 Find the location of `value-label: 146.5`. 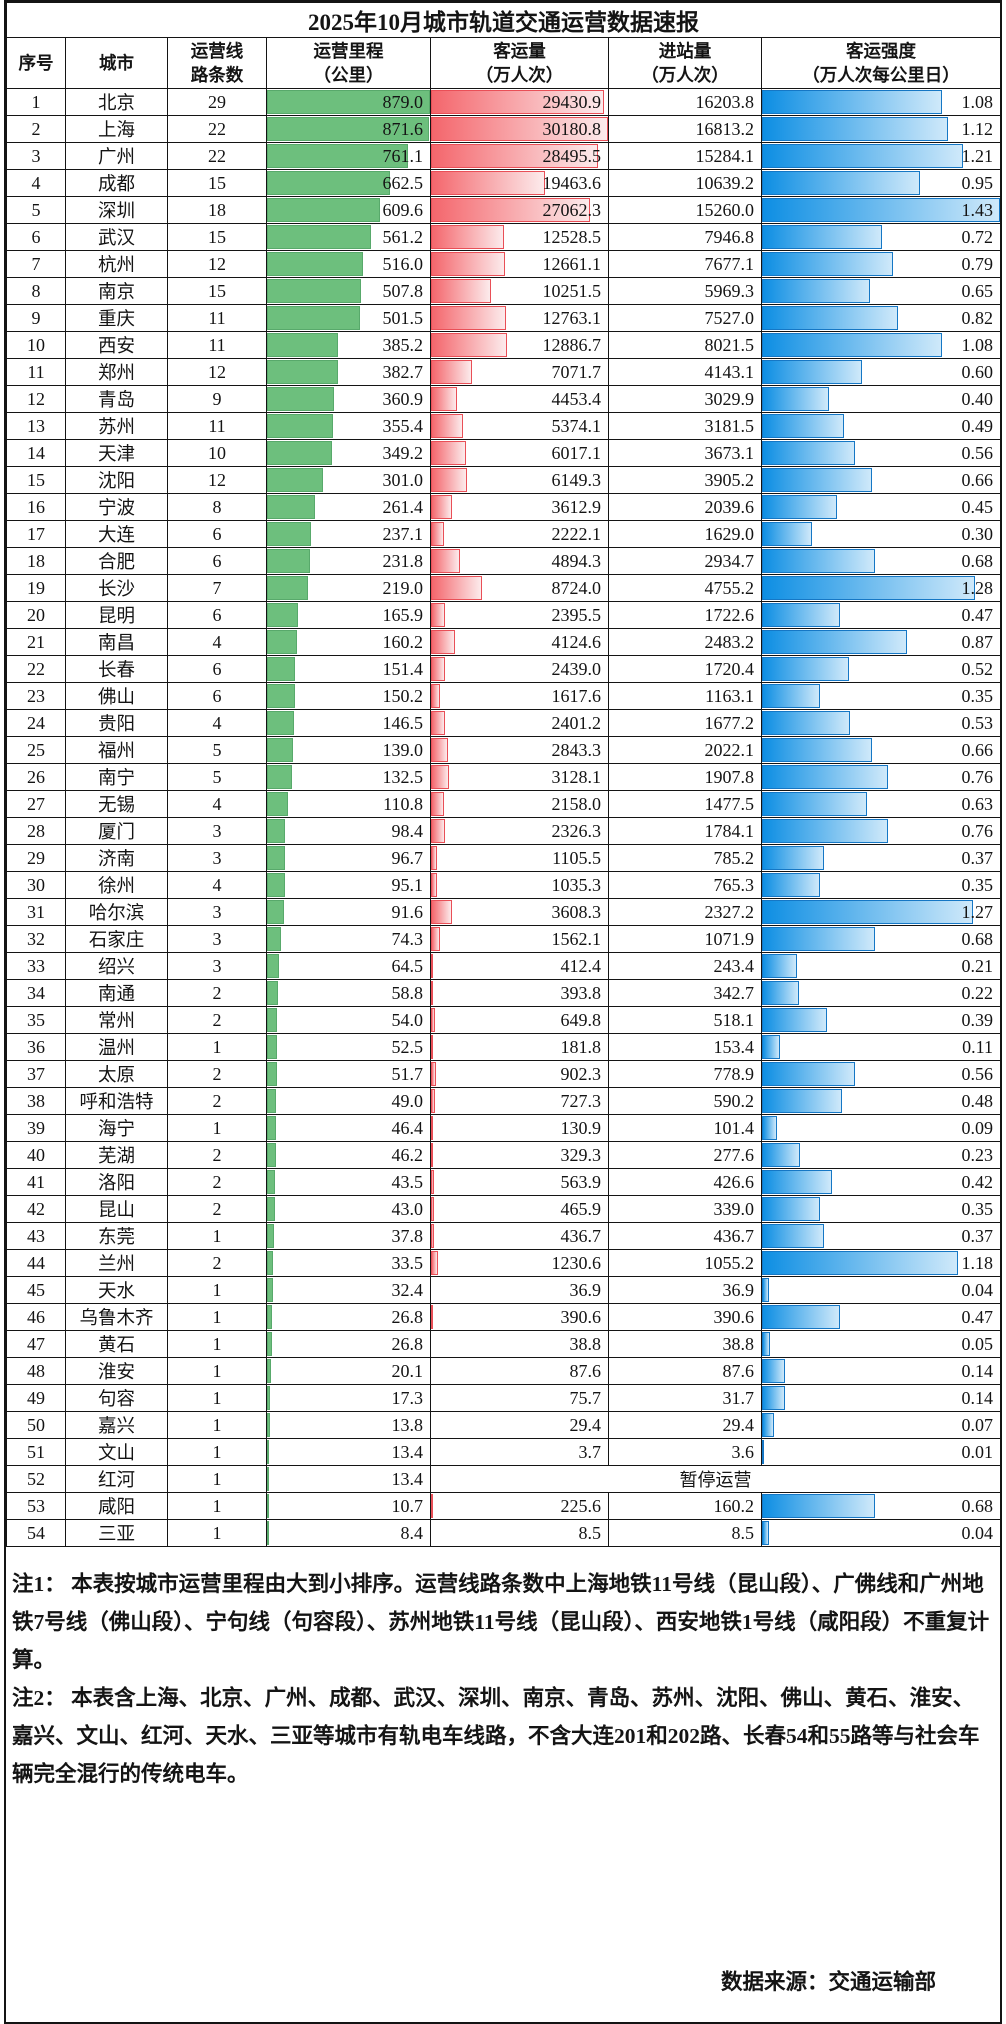

value-label: 146.5 is located at coordinates (403, 722).